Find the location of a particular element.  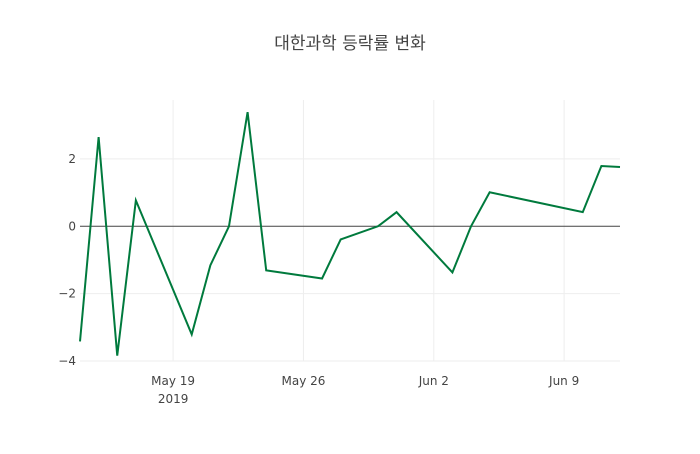

y-tick-label: −4 is located at coordinates (67, 361).